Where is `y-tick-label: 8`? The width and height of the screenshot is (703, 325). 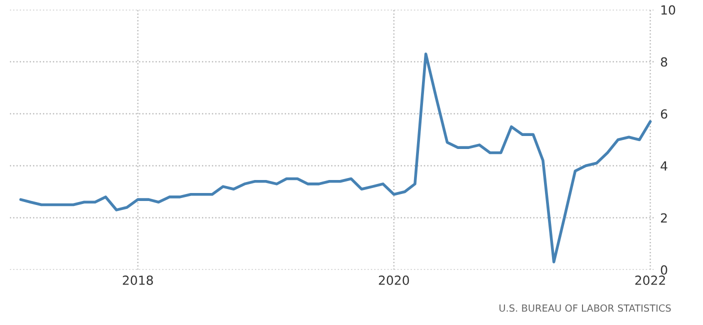
y-tick-label: 8 is located at coordinates (664, 62).